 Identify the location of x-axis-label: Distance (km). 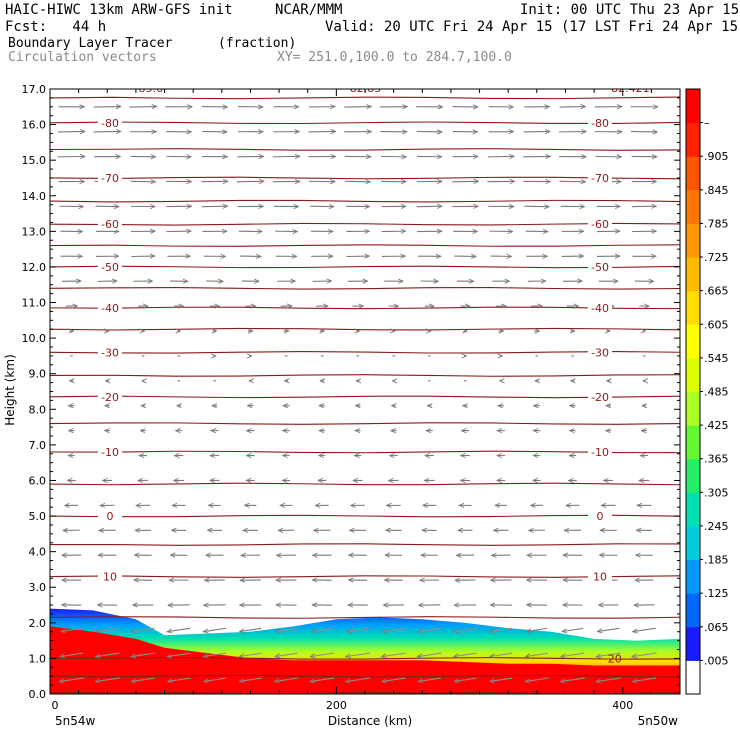
(370, 721).